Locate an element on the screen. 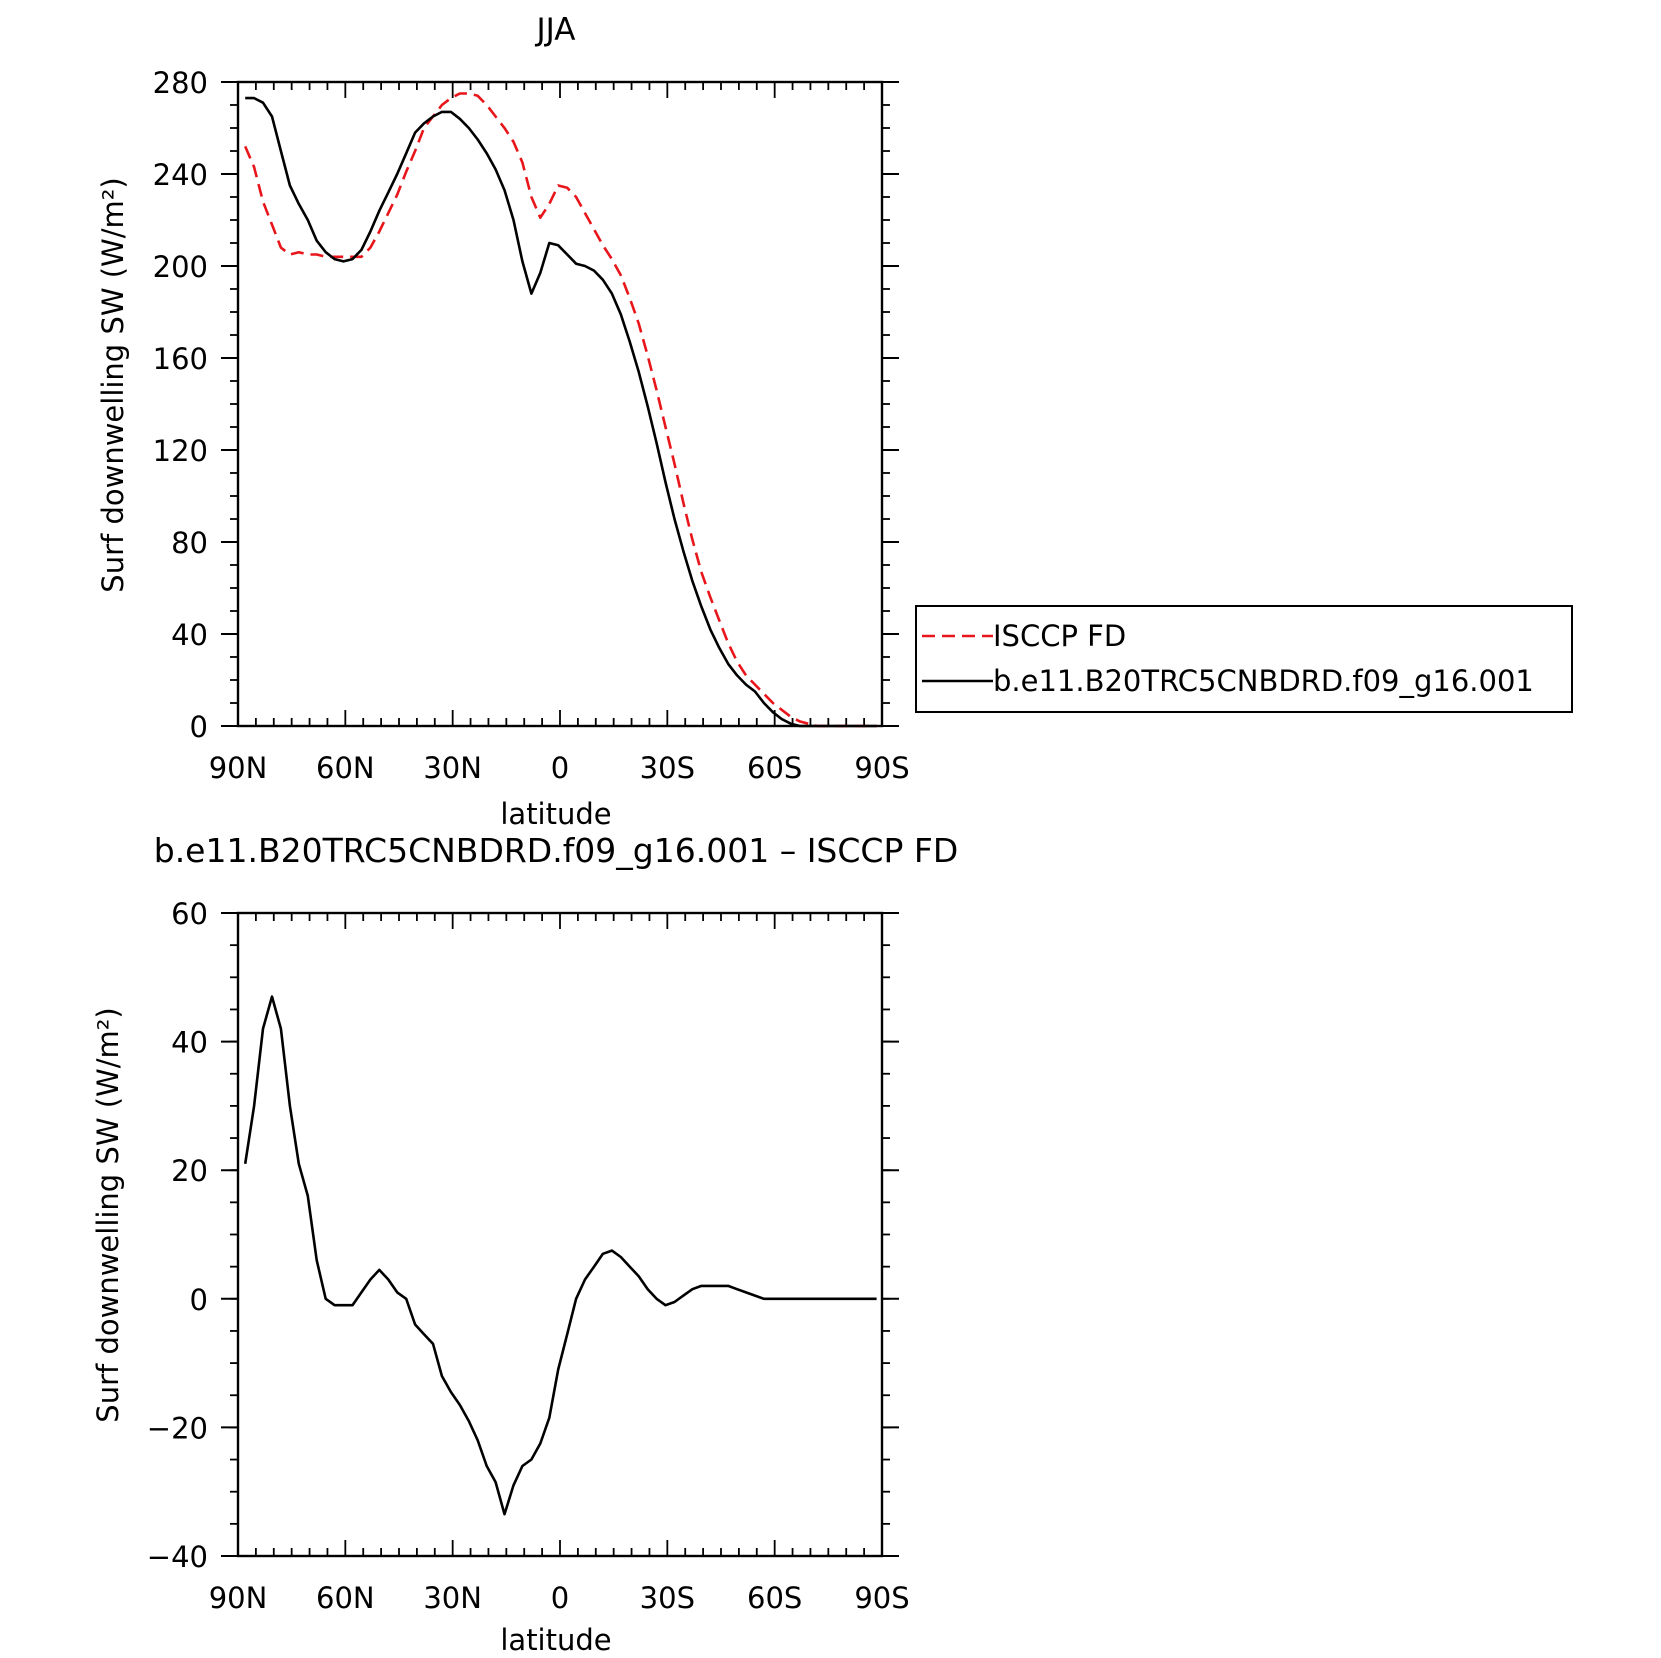  bottom-x-tick-label: 30S is located at coordinates (667, 1598).